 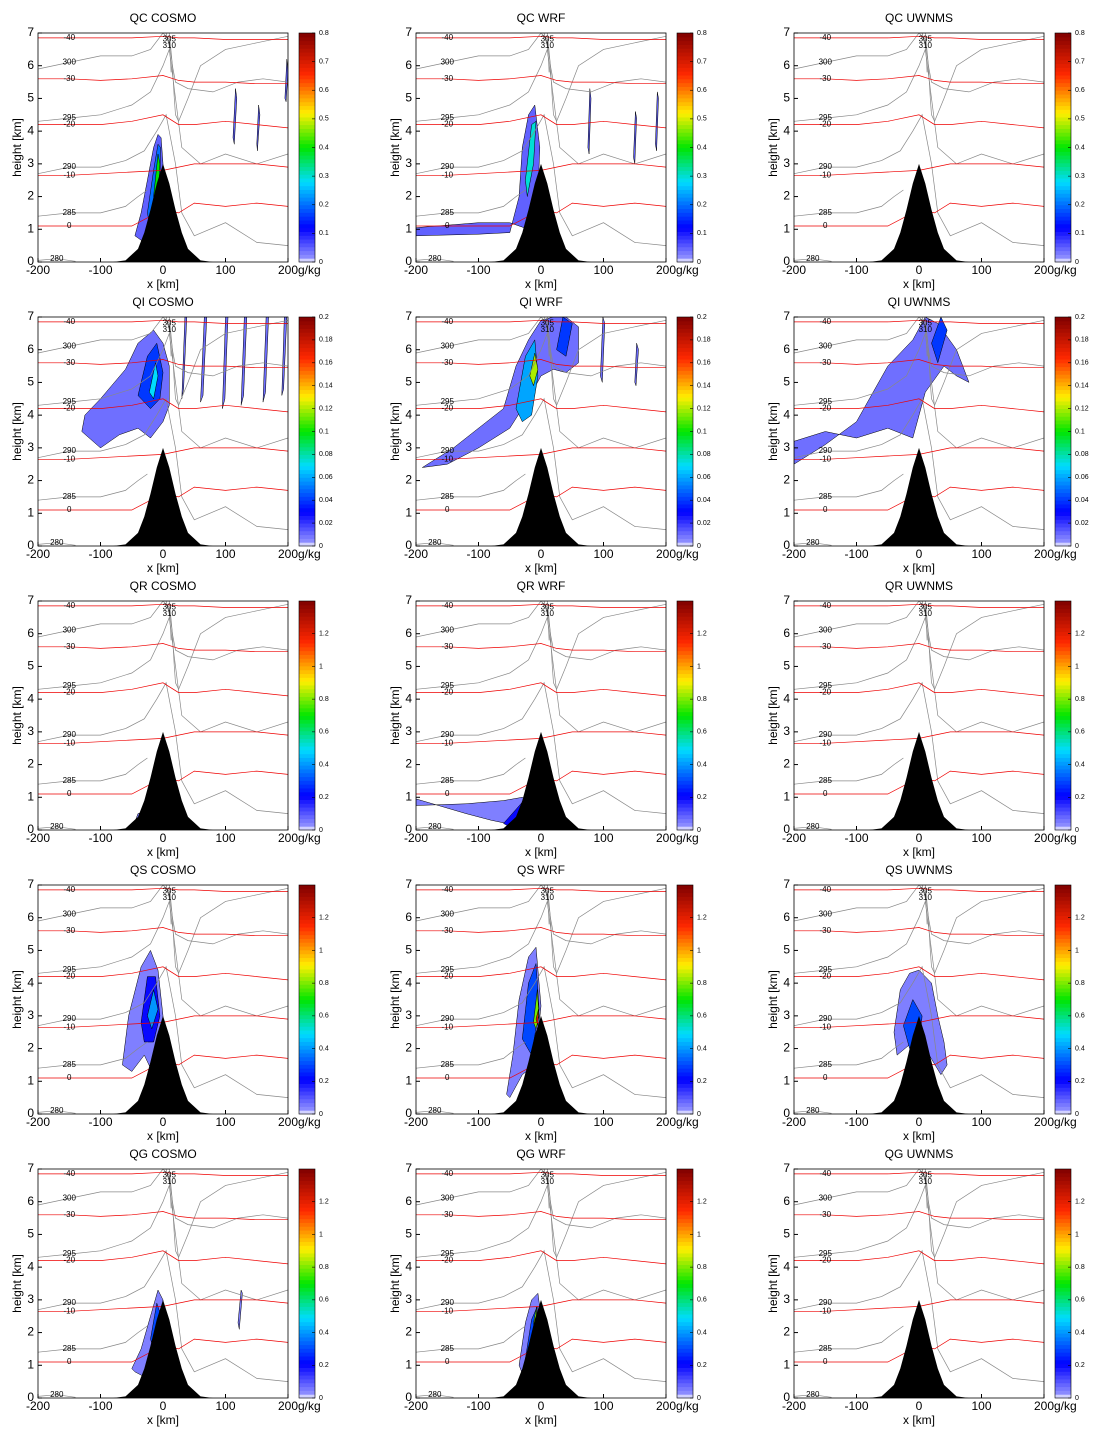 I want to click on isentrope-label: 295, so click(x=826, y=401).